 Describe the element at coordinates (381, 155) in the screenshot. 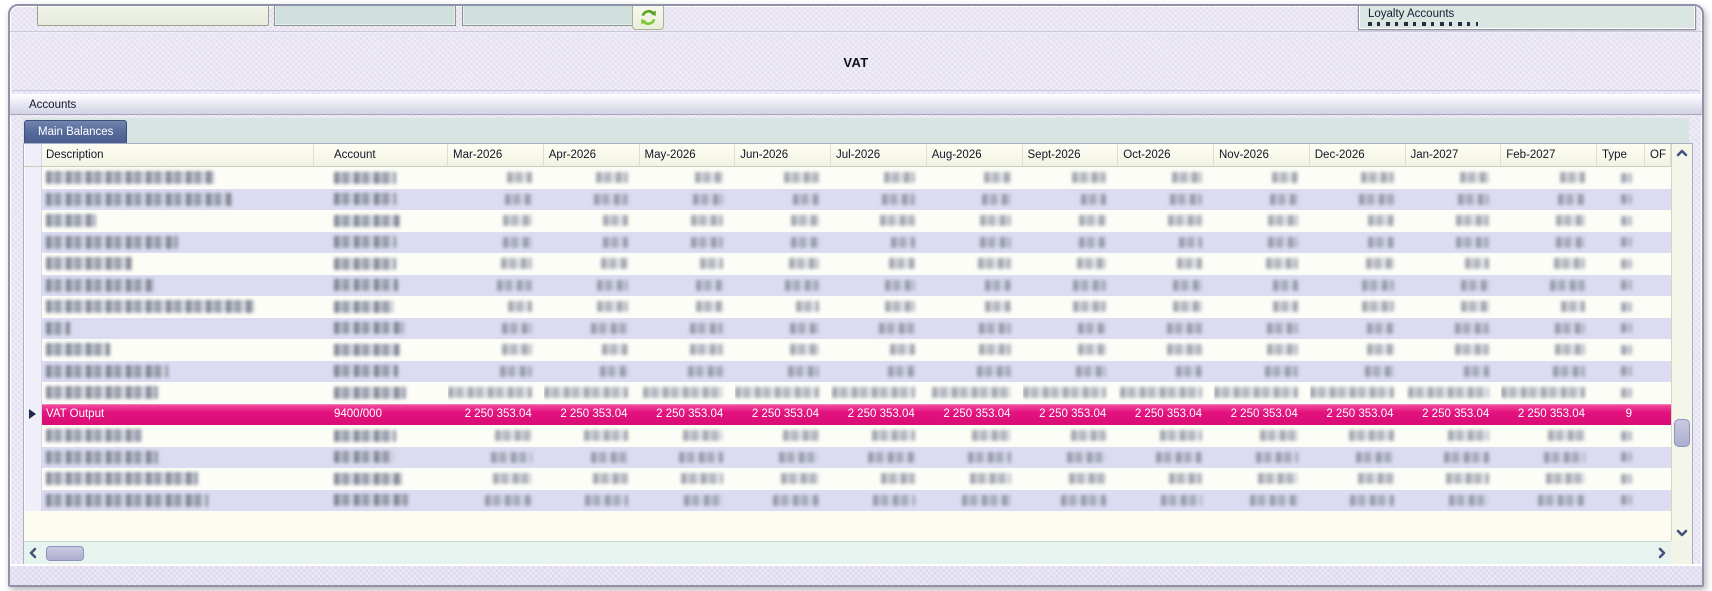

I see `column-header-account: Account` at that location.